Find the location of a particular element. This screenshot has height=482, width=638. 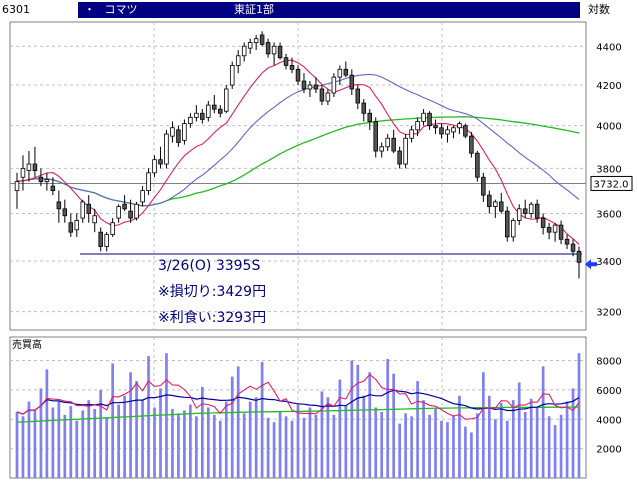

price-tick-label: 4400 is located at coordinates (608, 47).